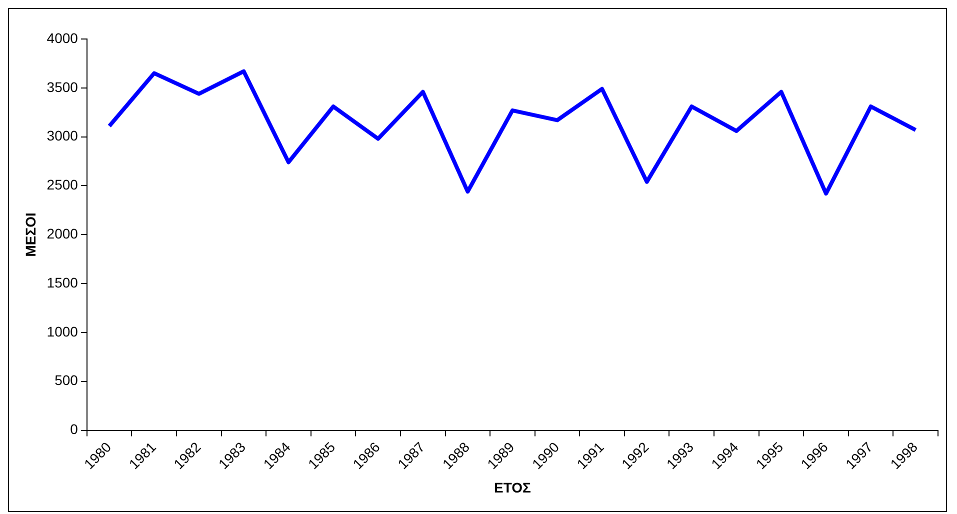  What do you see at coordinates (62, 282) in the screenshot?
I see `y-tick-label: 1500` at bounding box center [62, 282].